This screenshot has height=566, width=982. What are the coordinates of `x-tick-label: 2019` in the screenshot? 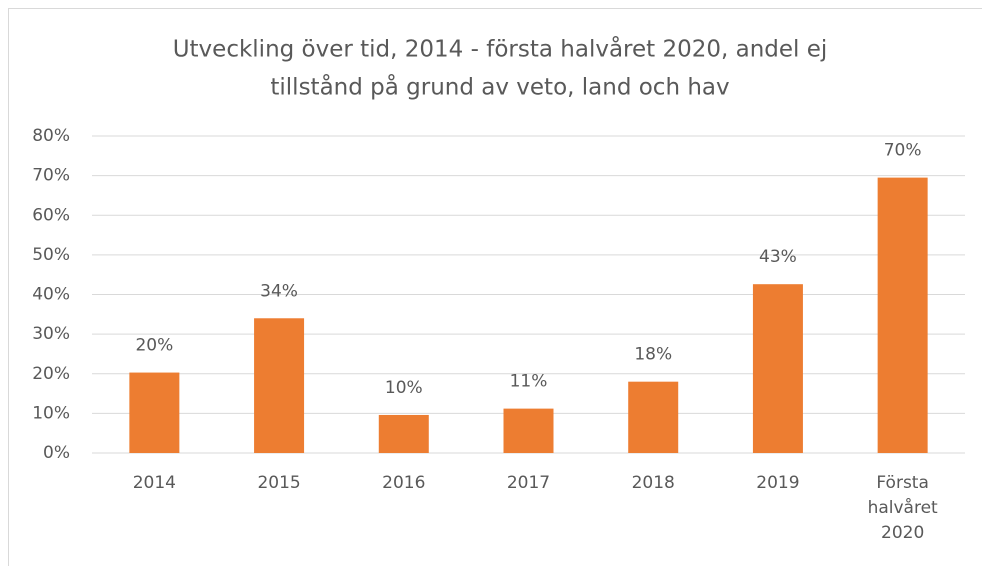 It's located at (777, 483).